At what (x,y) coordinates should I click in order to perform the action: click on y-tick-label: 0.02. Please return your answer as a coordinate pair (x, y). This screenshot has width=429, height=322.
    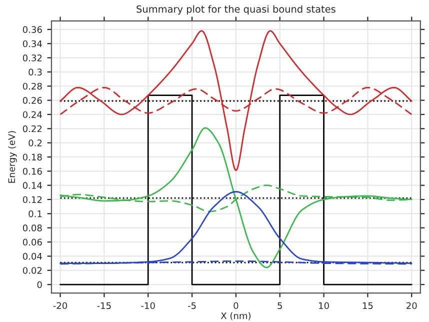
    Looking at the image, I should click on (32, 270).